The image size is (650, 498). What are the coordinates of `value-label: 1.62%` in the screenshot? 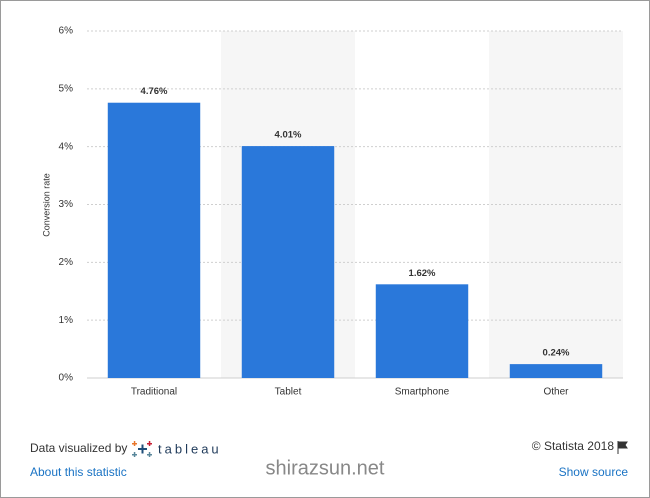 It's located at (422, 273).